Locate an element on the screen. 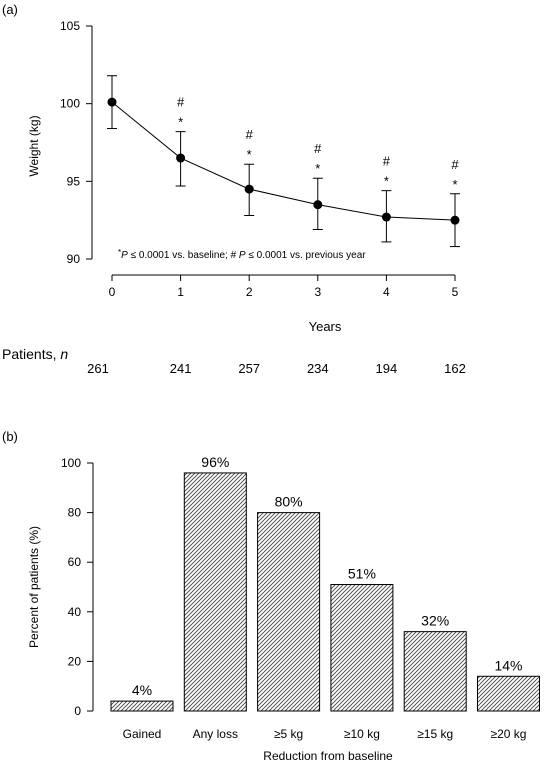  x-tick-label: 3 is located at coordinates (317, 292).